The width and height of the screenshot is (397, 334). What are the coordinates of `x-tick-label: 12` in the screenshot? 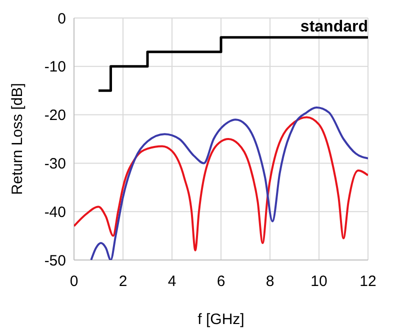 It's located at (368, 281).